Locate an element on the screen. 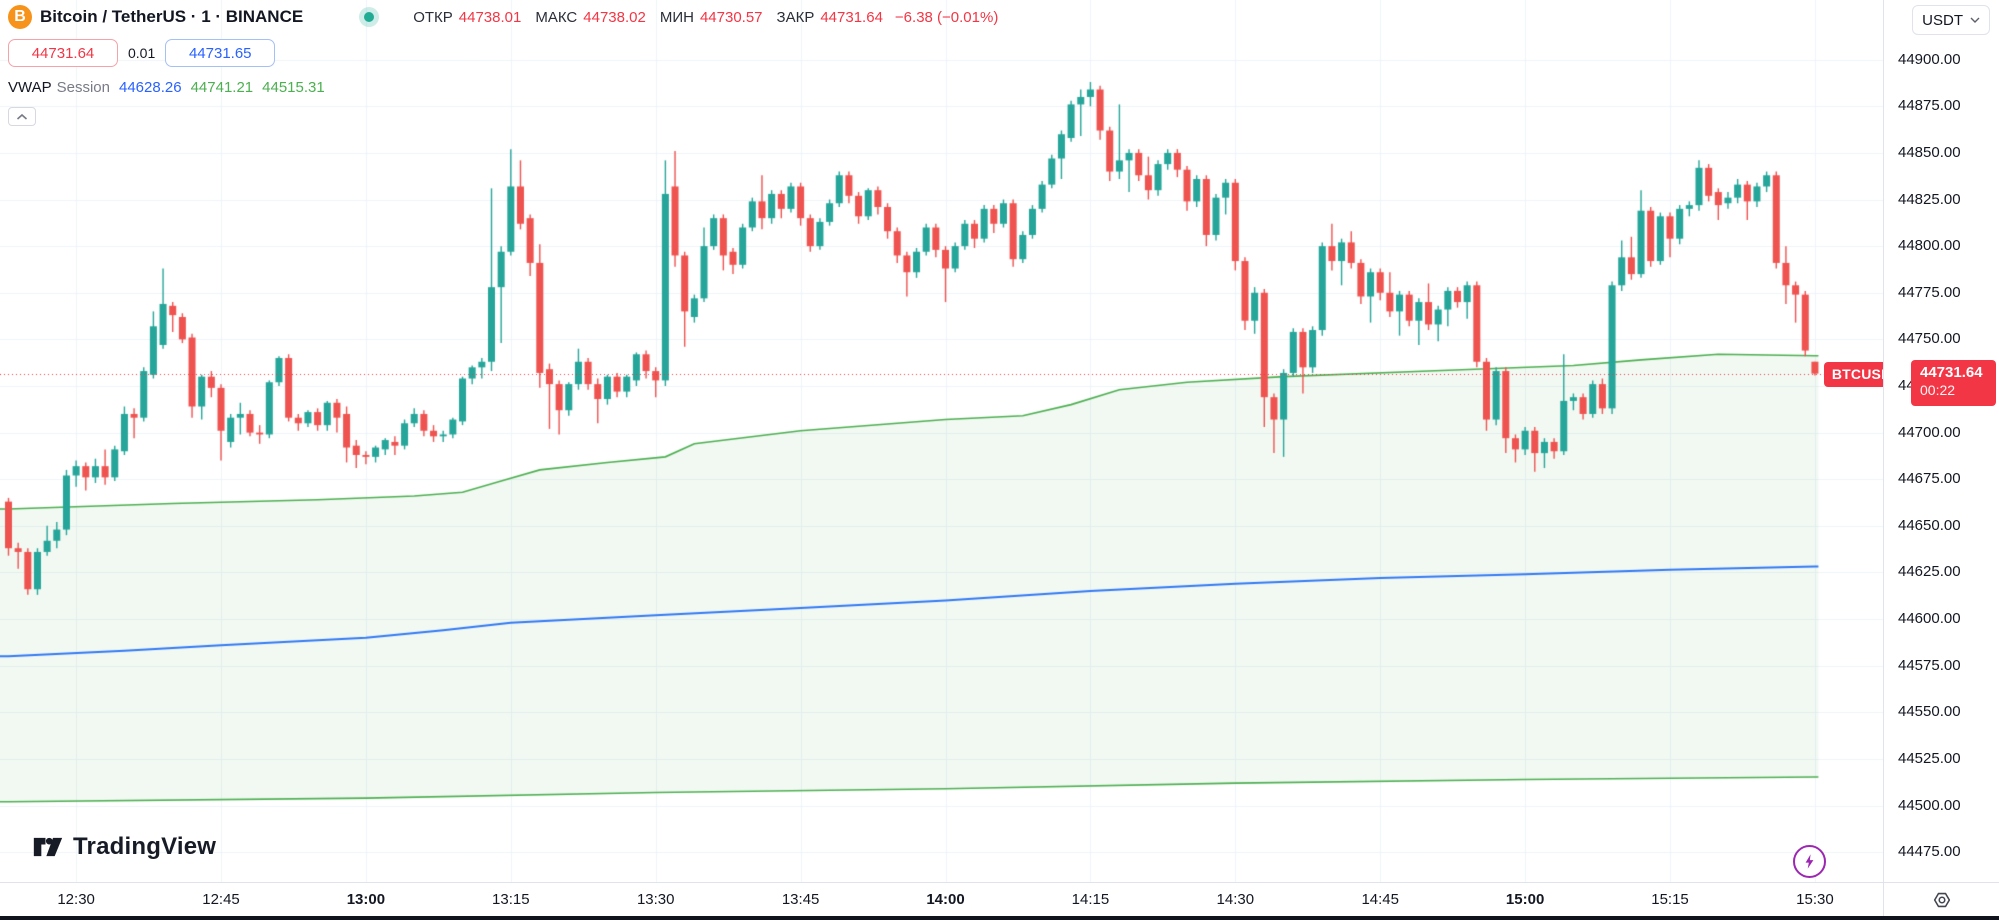  low-label: МИН is located at coordinates (676, 17).